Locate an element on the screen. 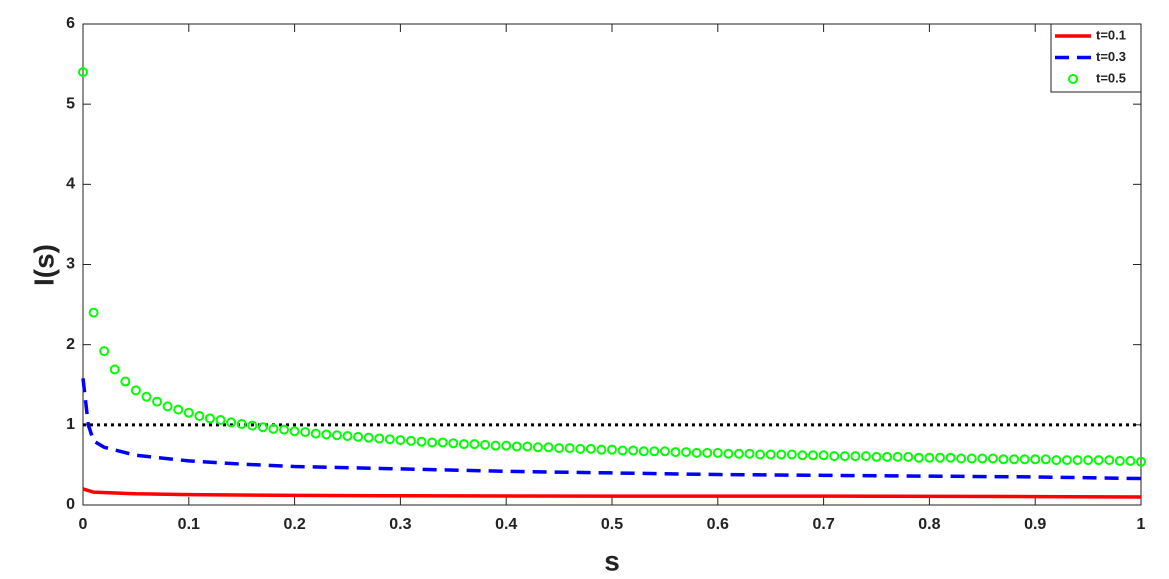 This screenshot has height=579, width=1169. y-tick-label: 3 is located at coordinates (70, 264).